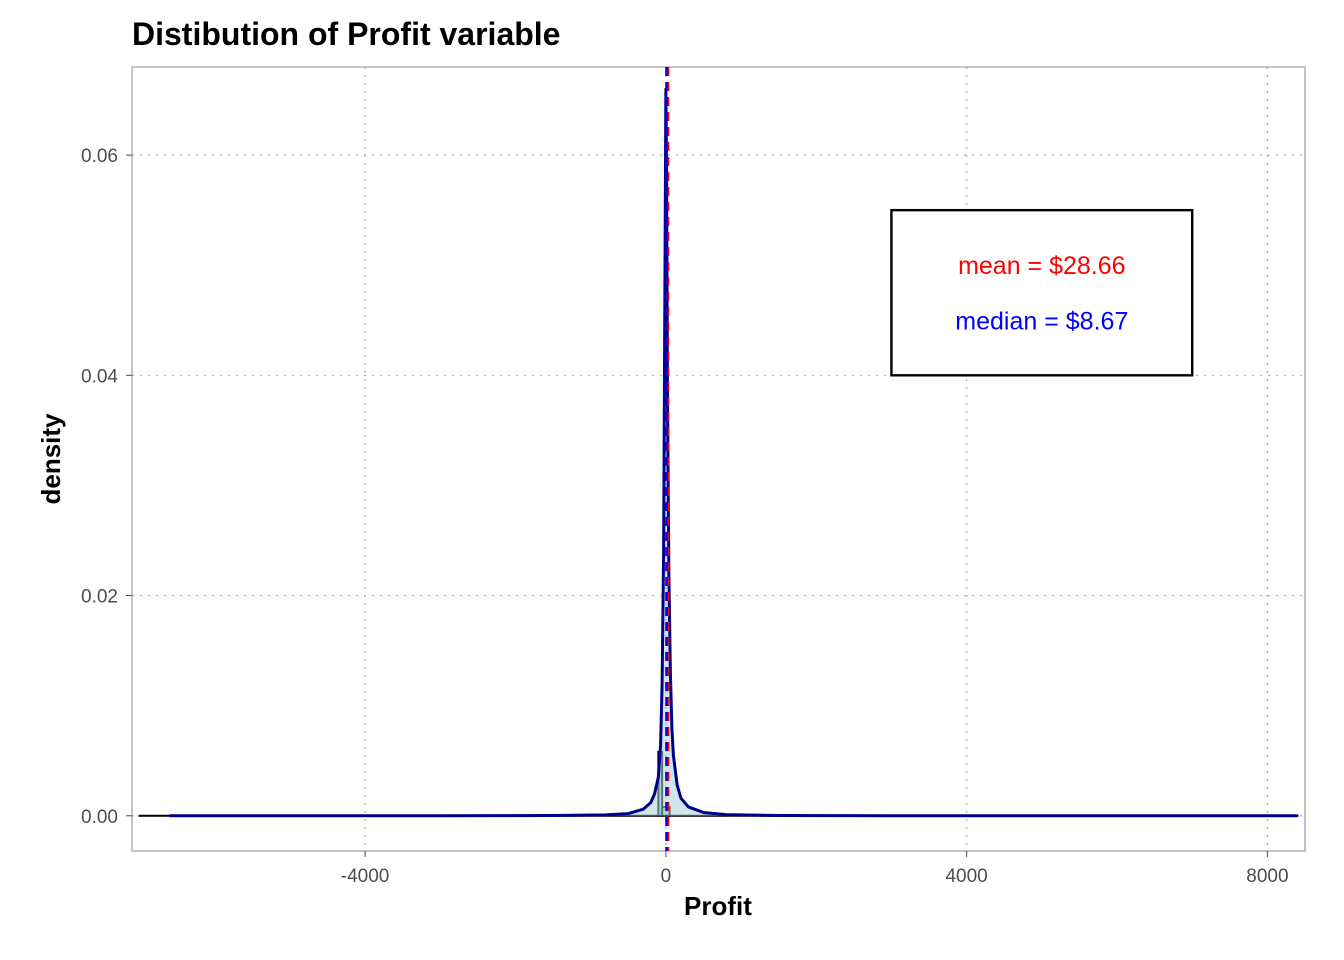 The image size is (1344, 960). What do you see at coordinates (346, 34) in the screenshot?
I see `chart-title: Distibution of Profit variable` at bounding box center [346, 34].